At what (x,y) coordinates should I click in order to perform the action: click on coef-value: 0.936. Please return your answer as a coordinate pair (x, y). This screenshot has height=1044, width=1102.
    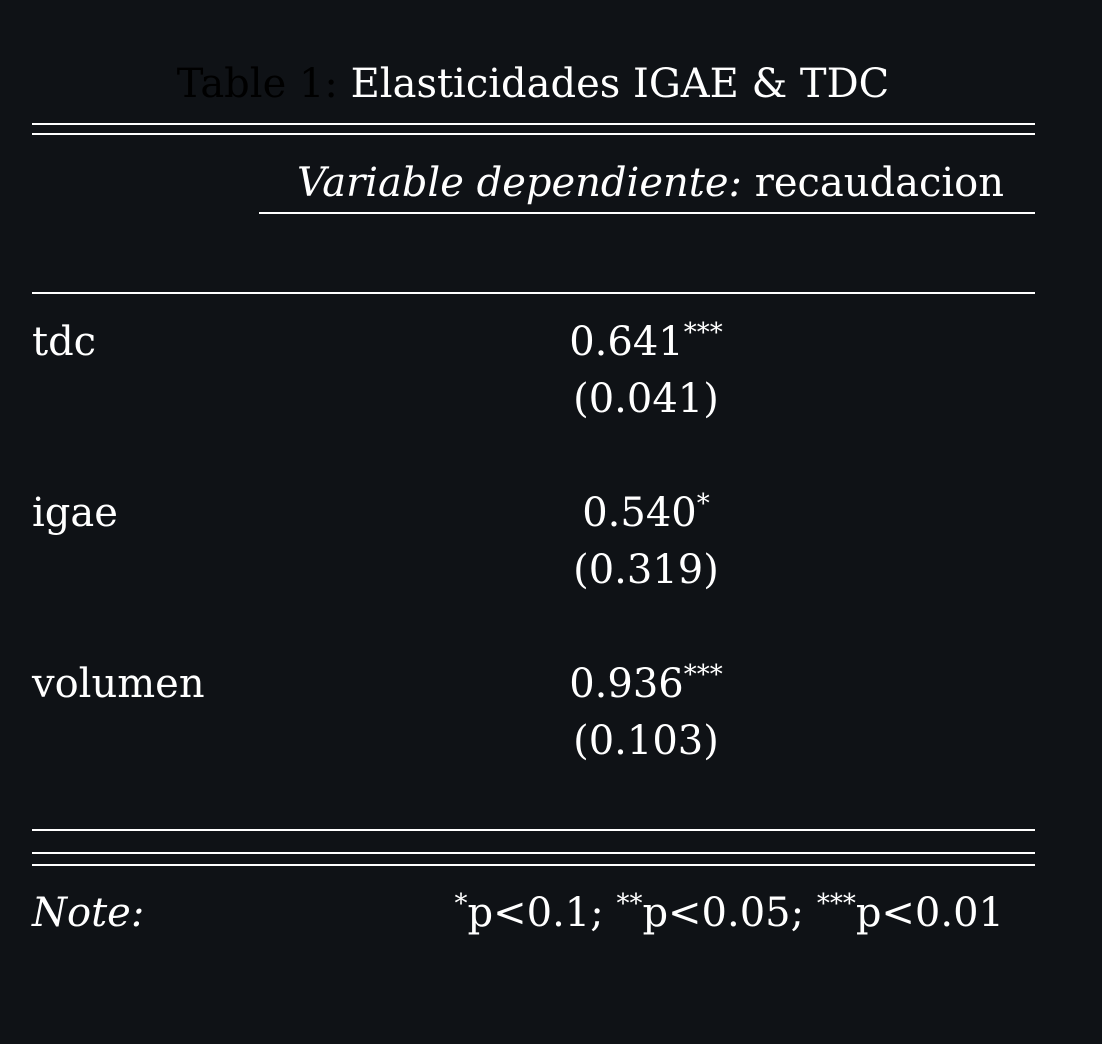
    Looking at the image, I should click on (626, 684).